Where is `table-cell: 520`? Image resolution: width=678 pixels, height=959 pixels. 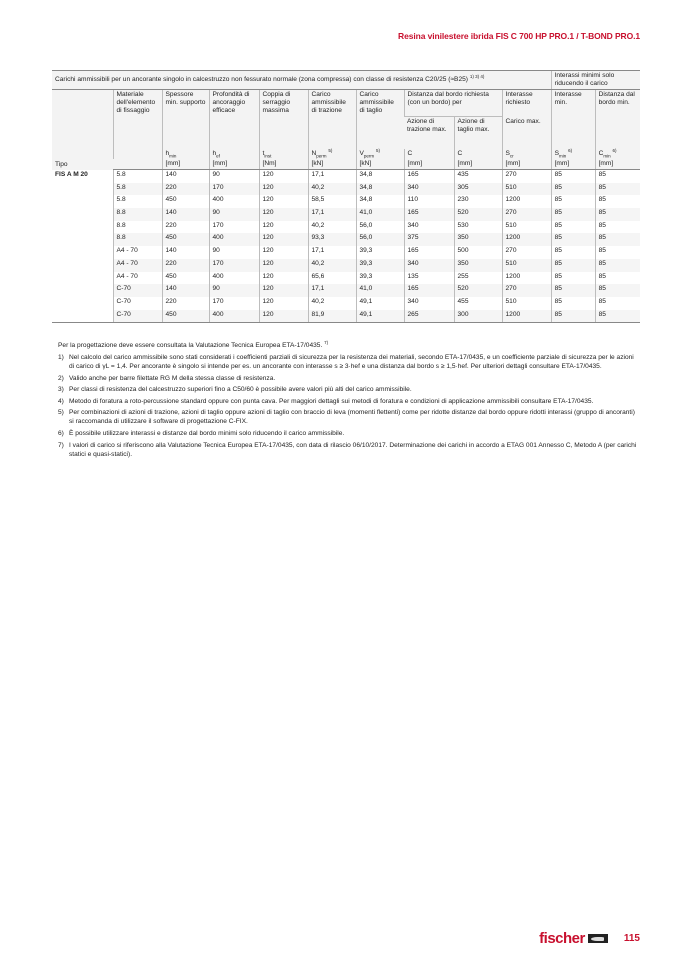 table-cell: 520 is located at coordinates (477, 214).